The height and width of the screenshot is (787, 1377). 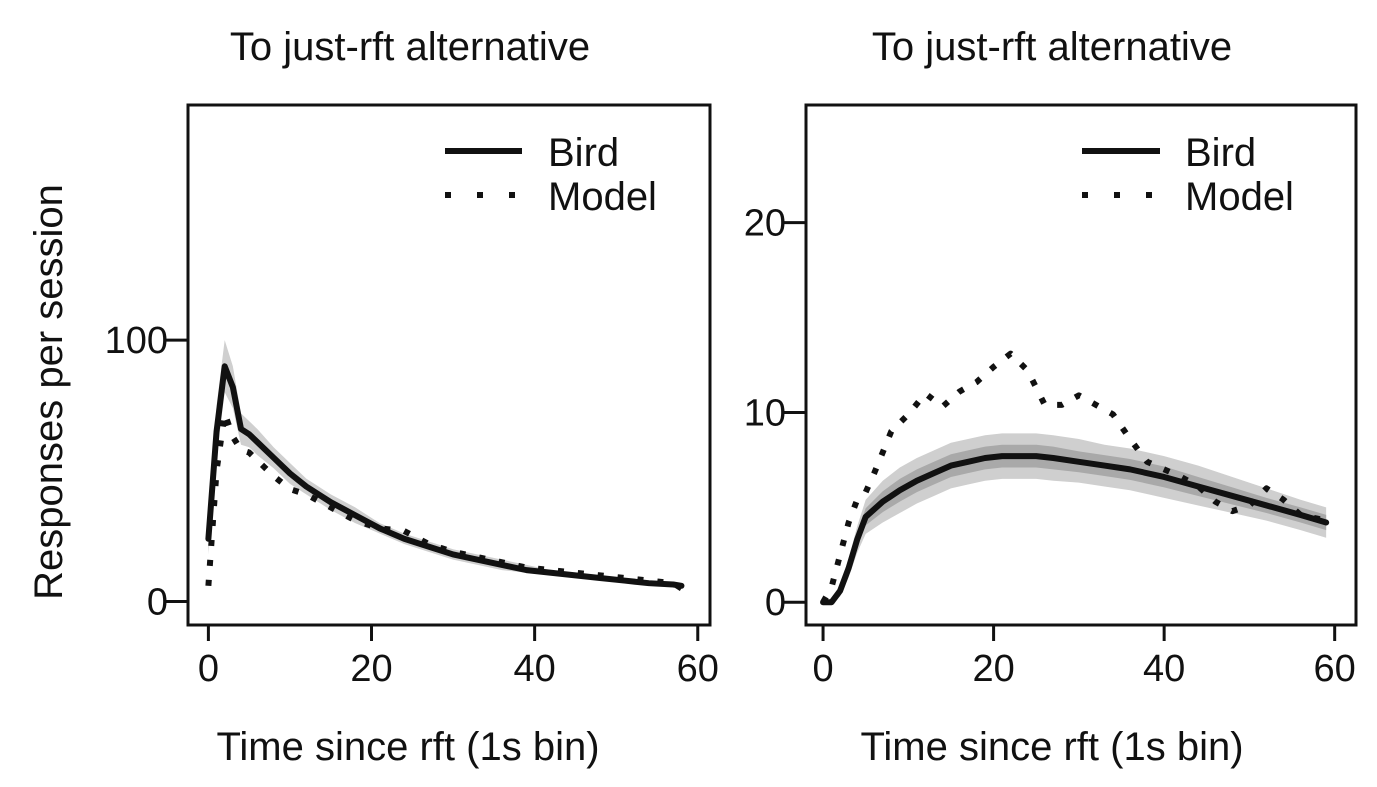 I want to click on panel-1-legend: Bird Model, so click(x=551, y=175).